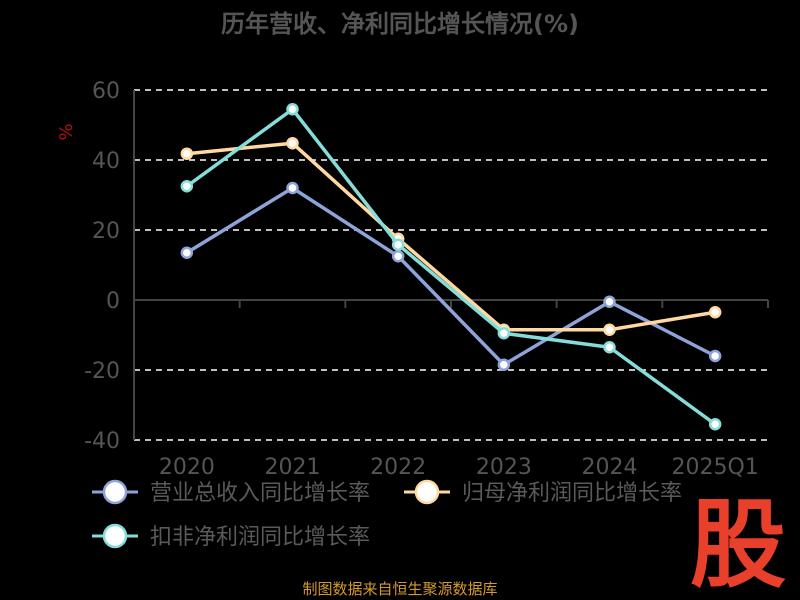  What do you see at coordinates (66, 131) in the screenshot?
I see `y-axis-label: %` at bounding box center [66, 131].